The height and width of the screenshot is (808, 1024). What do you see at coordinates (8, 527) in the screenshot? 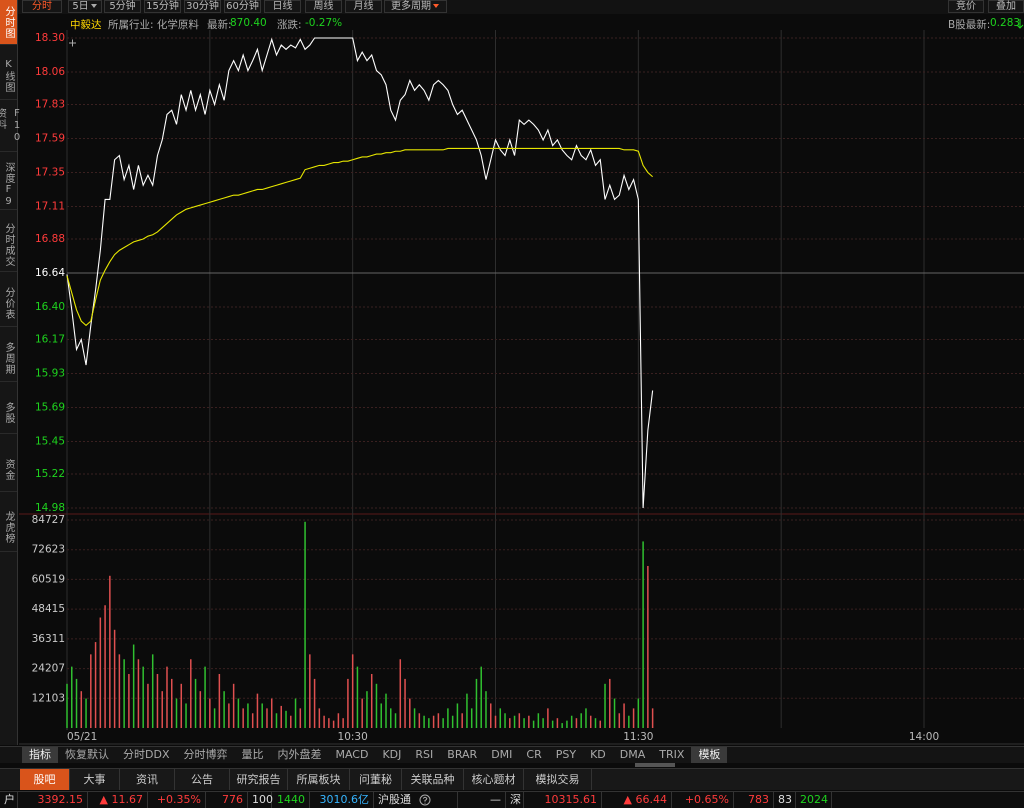
I see `side-tab: 龙虎榜` at bounding box center [8, 527].